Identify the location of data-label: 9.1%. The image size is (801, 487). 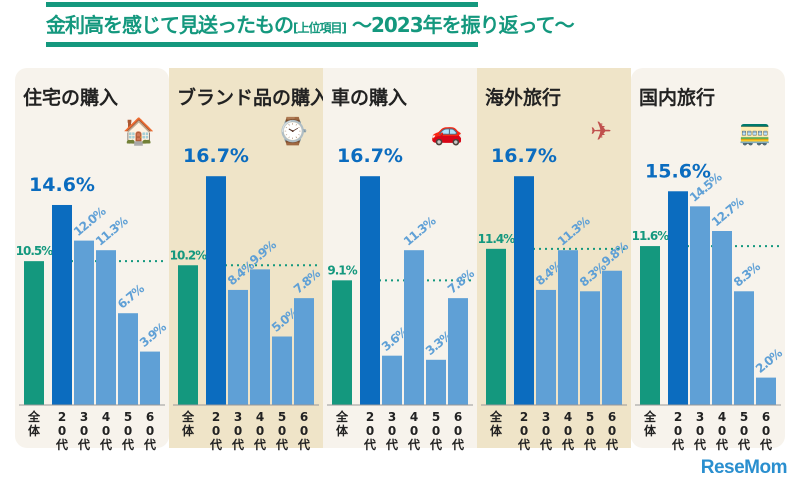
(342, 270).